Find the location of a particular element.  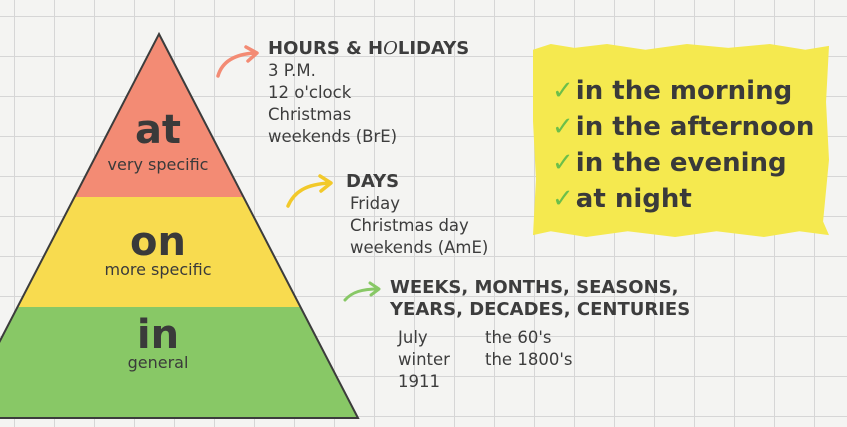

in-heading-line1: WEEKS, MONTHS, SEASONS, is located at coordinates (534, 287).